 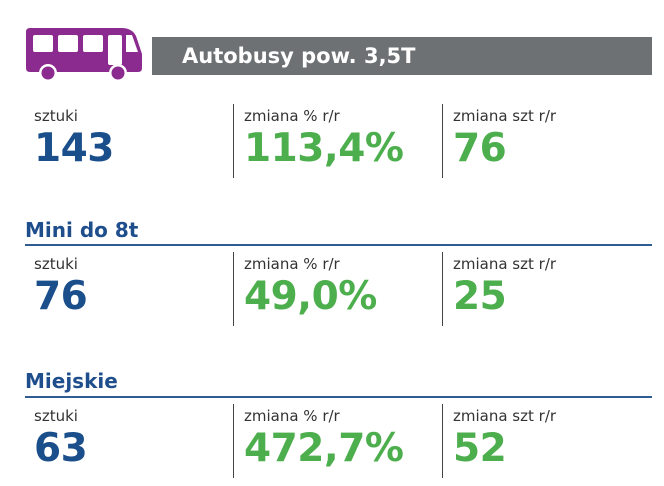 I want to click on bus-icon, so click(x=84, y=55).